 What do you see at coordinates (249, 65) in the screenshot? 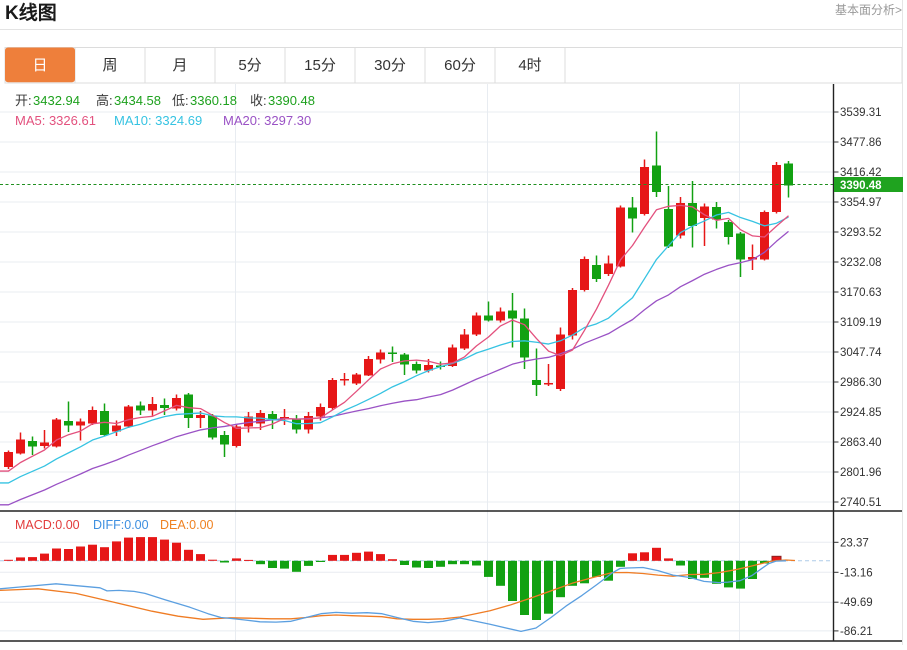
I see `svg-text: 5分` at bounding box center [249, 65].